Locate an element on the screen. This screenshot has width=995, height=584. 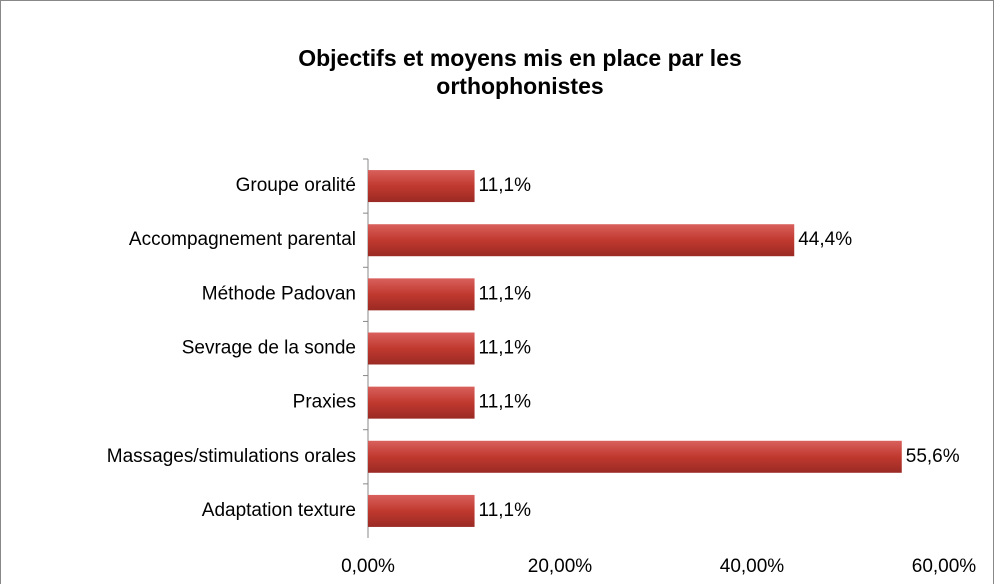
data-label: 44,4% is located at coordinates (825, 239).